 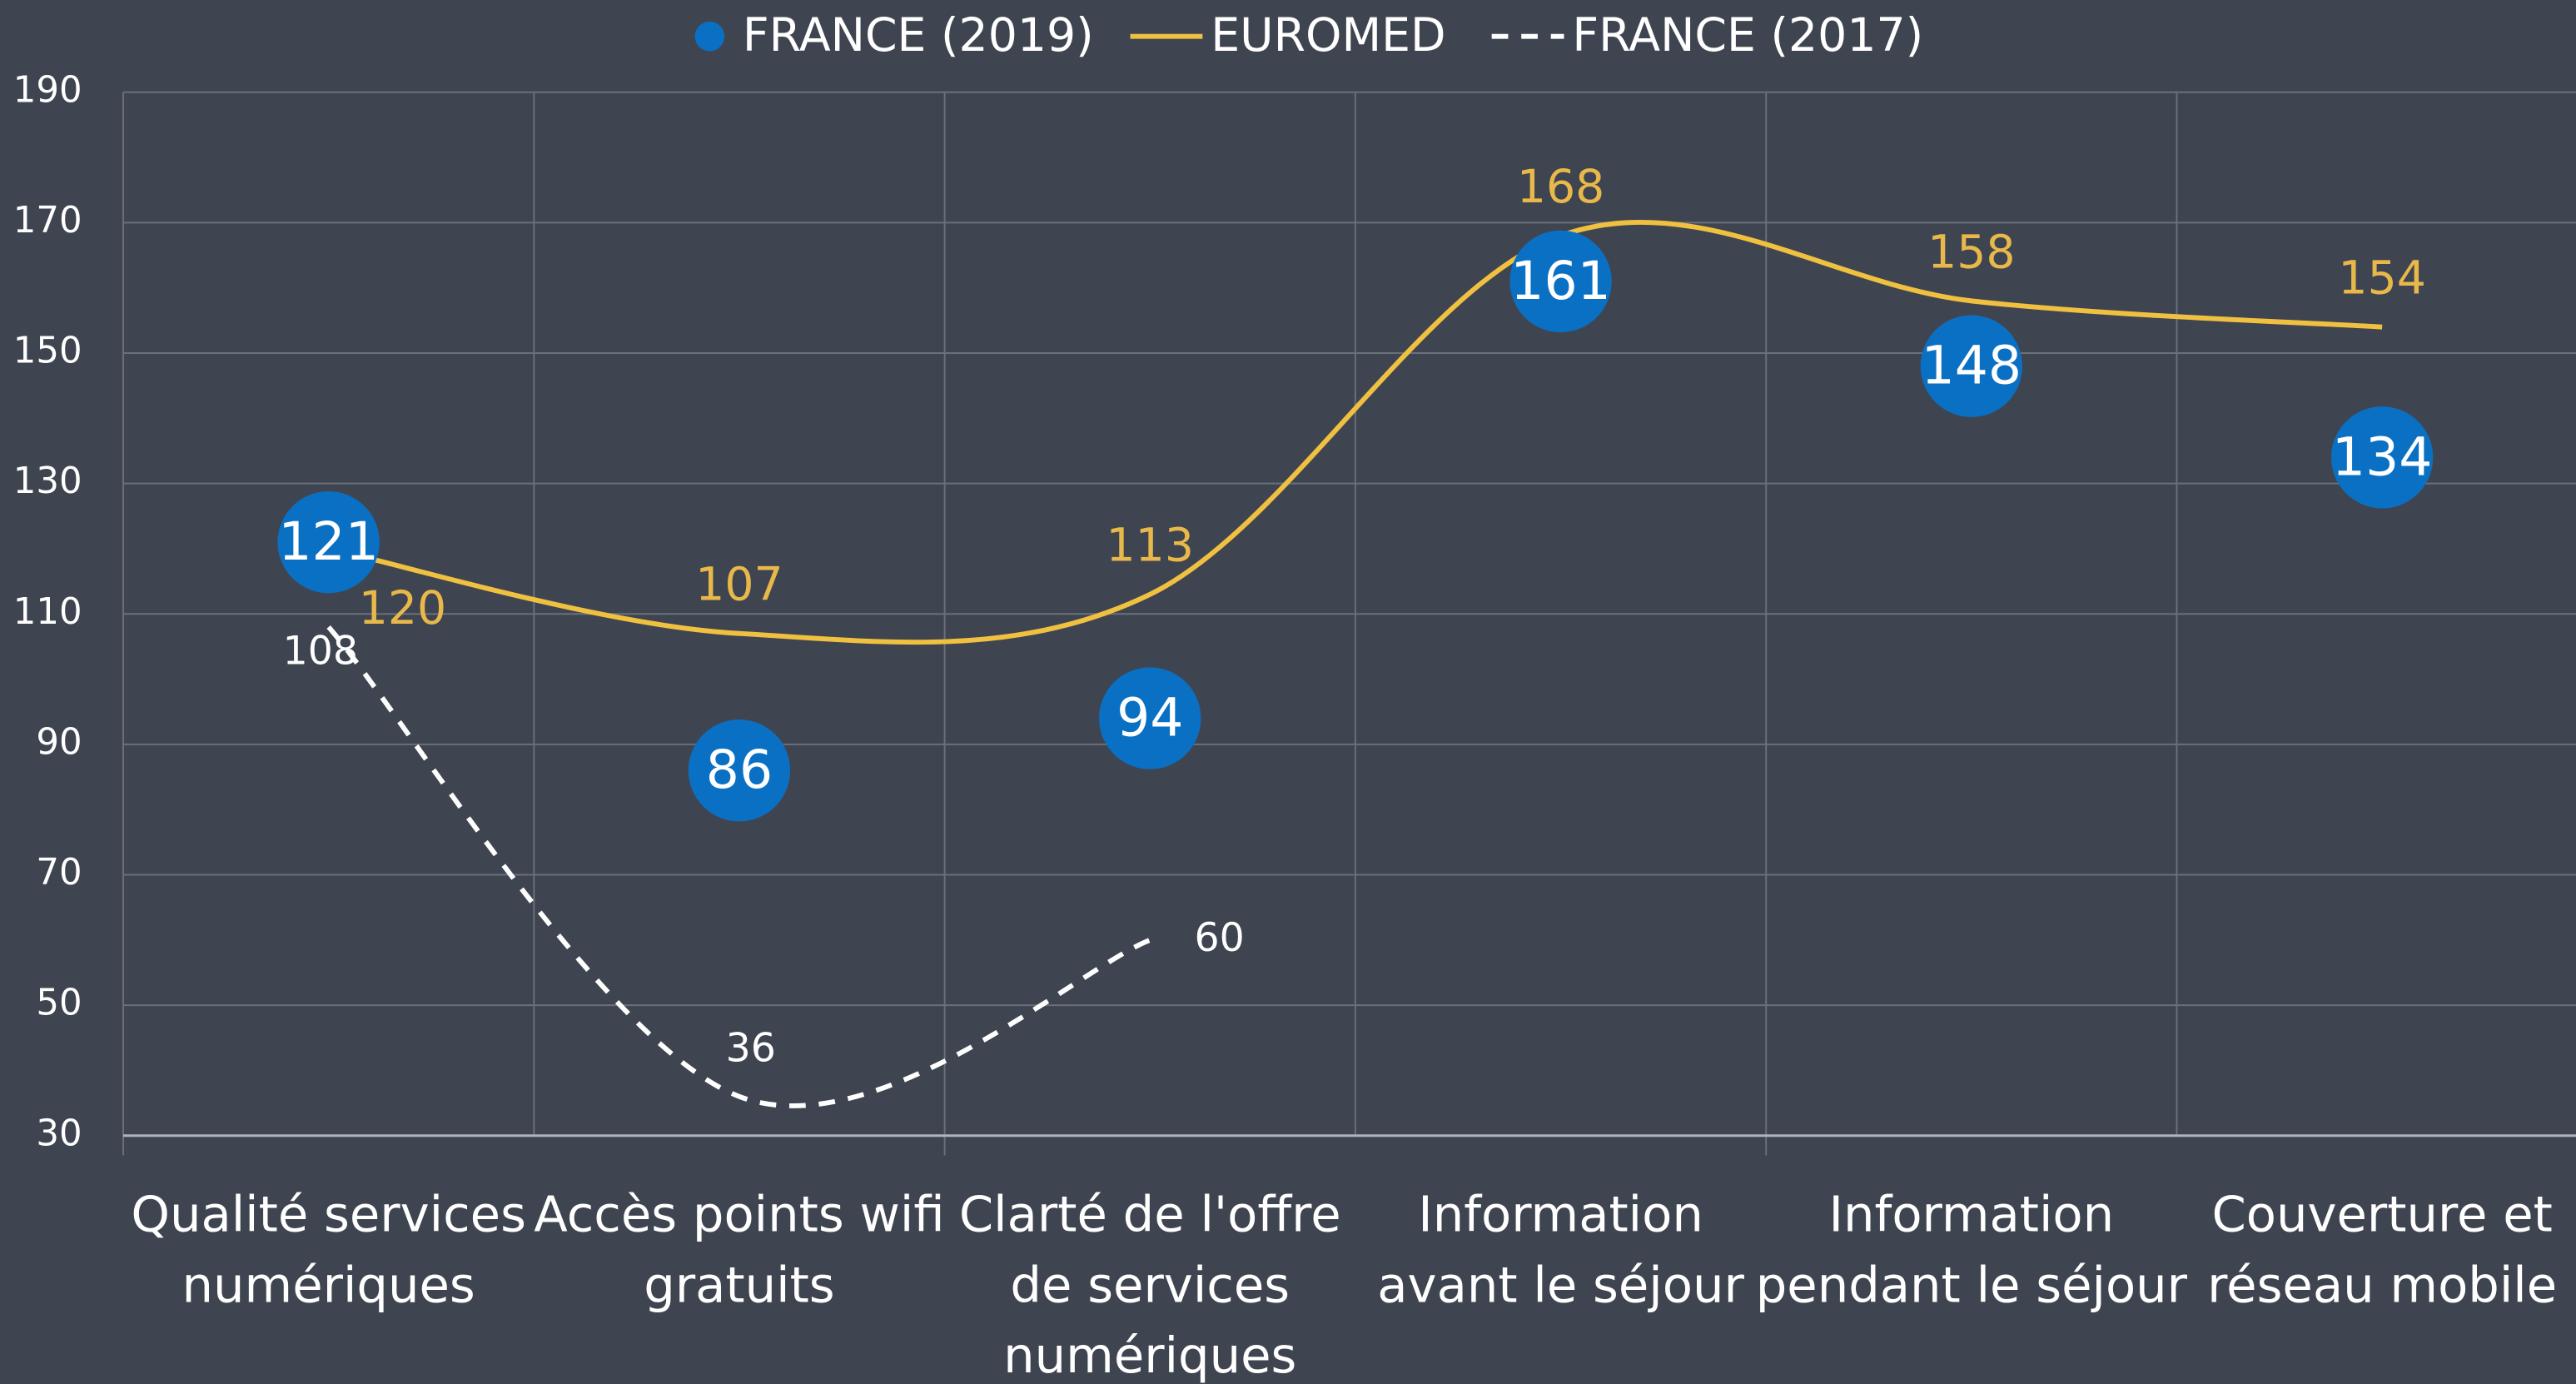 I want to click on series-line, so click(x=738, y=866).